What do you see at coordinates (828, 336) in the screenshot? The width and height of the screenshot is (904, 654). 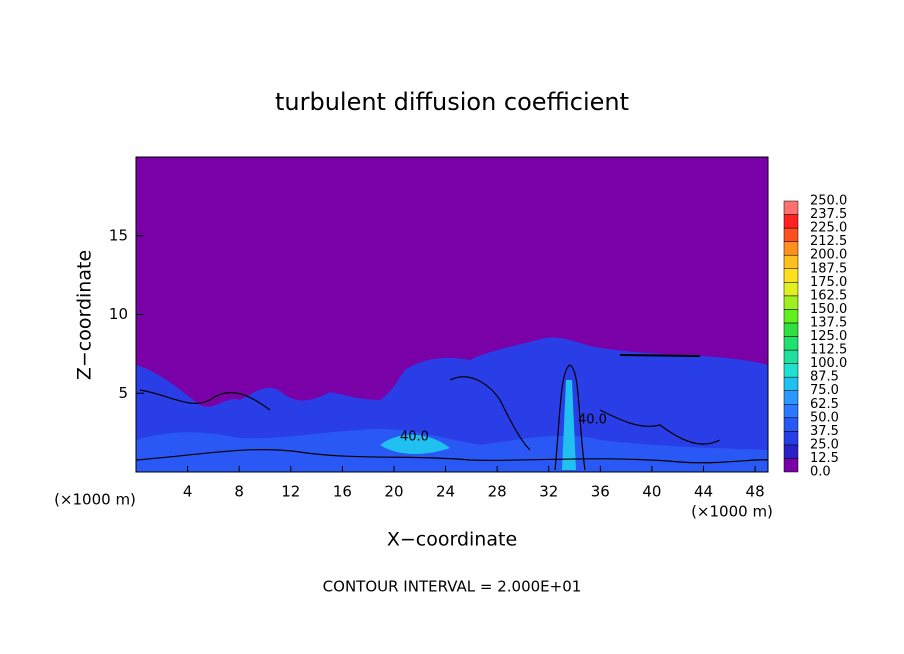 I see `colorbar-label: 125.0` at bounding box center [828, 336].